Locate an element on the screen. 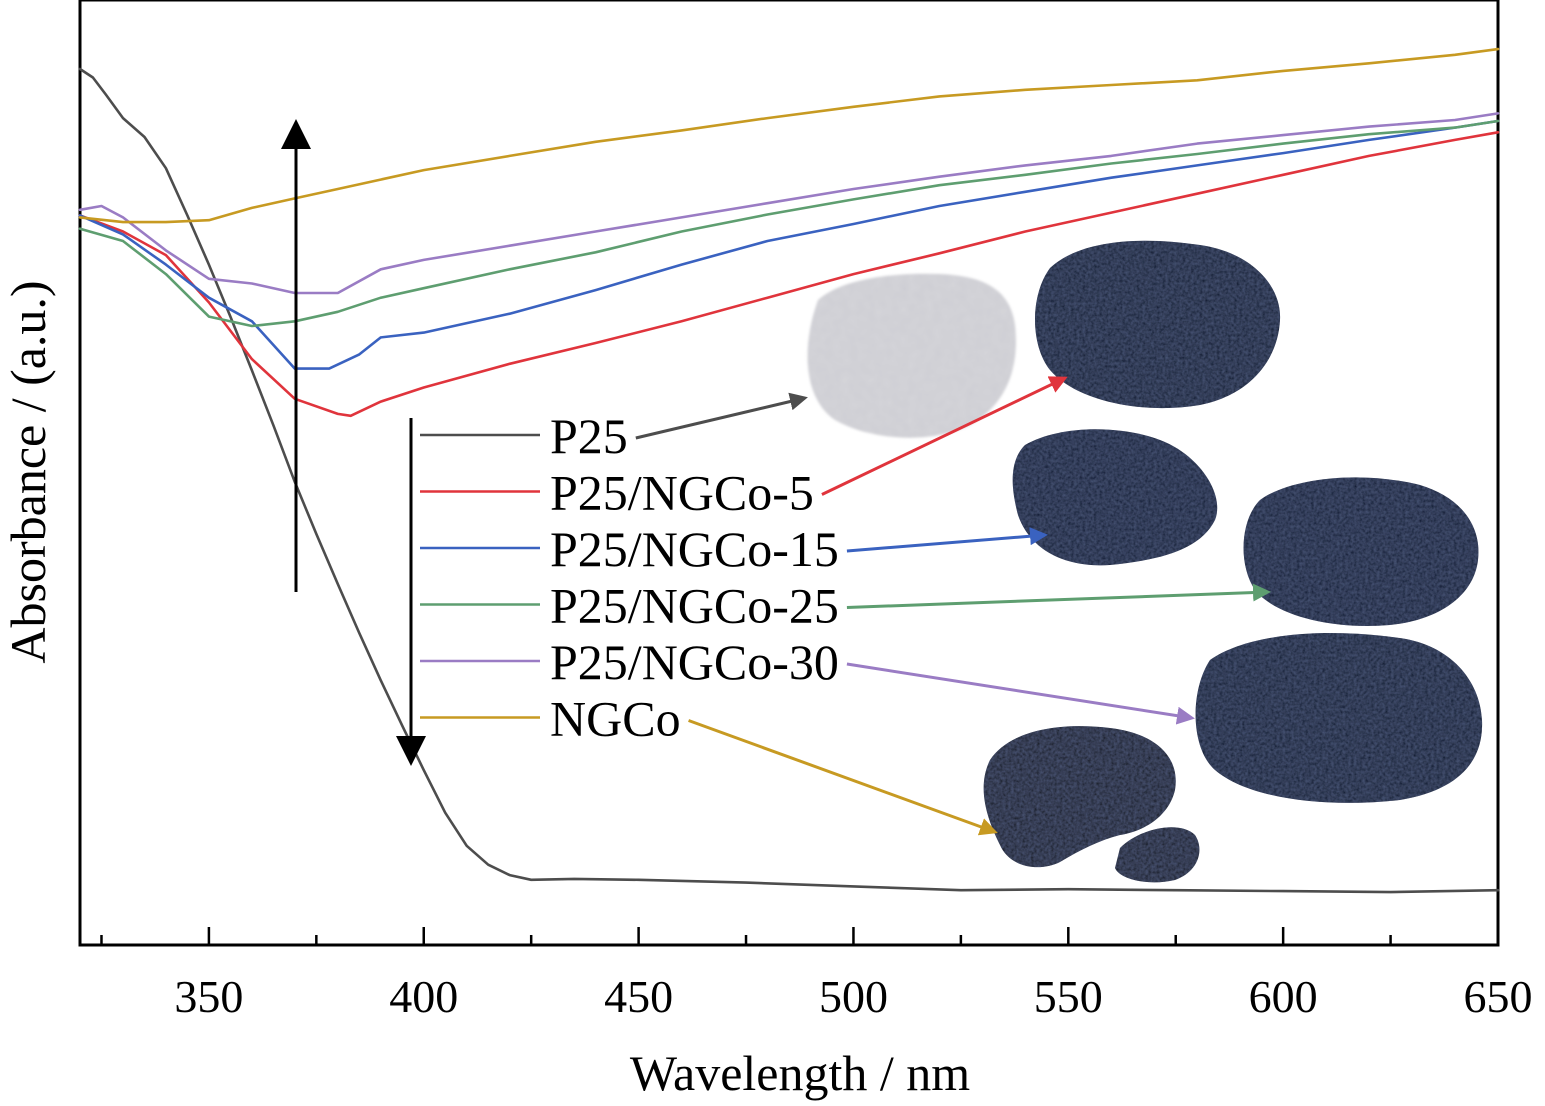 This screenshot has height=1106, width=1545. legend-label-p25-ngco-25: P25/NGCo-25 is located at coordinates (694, 606).